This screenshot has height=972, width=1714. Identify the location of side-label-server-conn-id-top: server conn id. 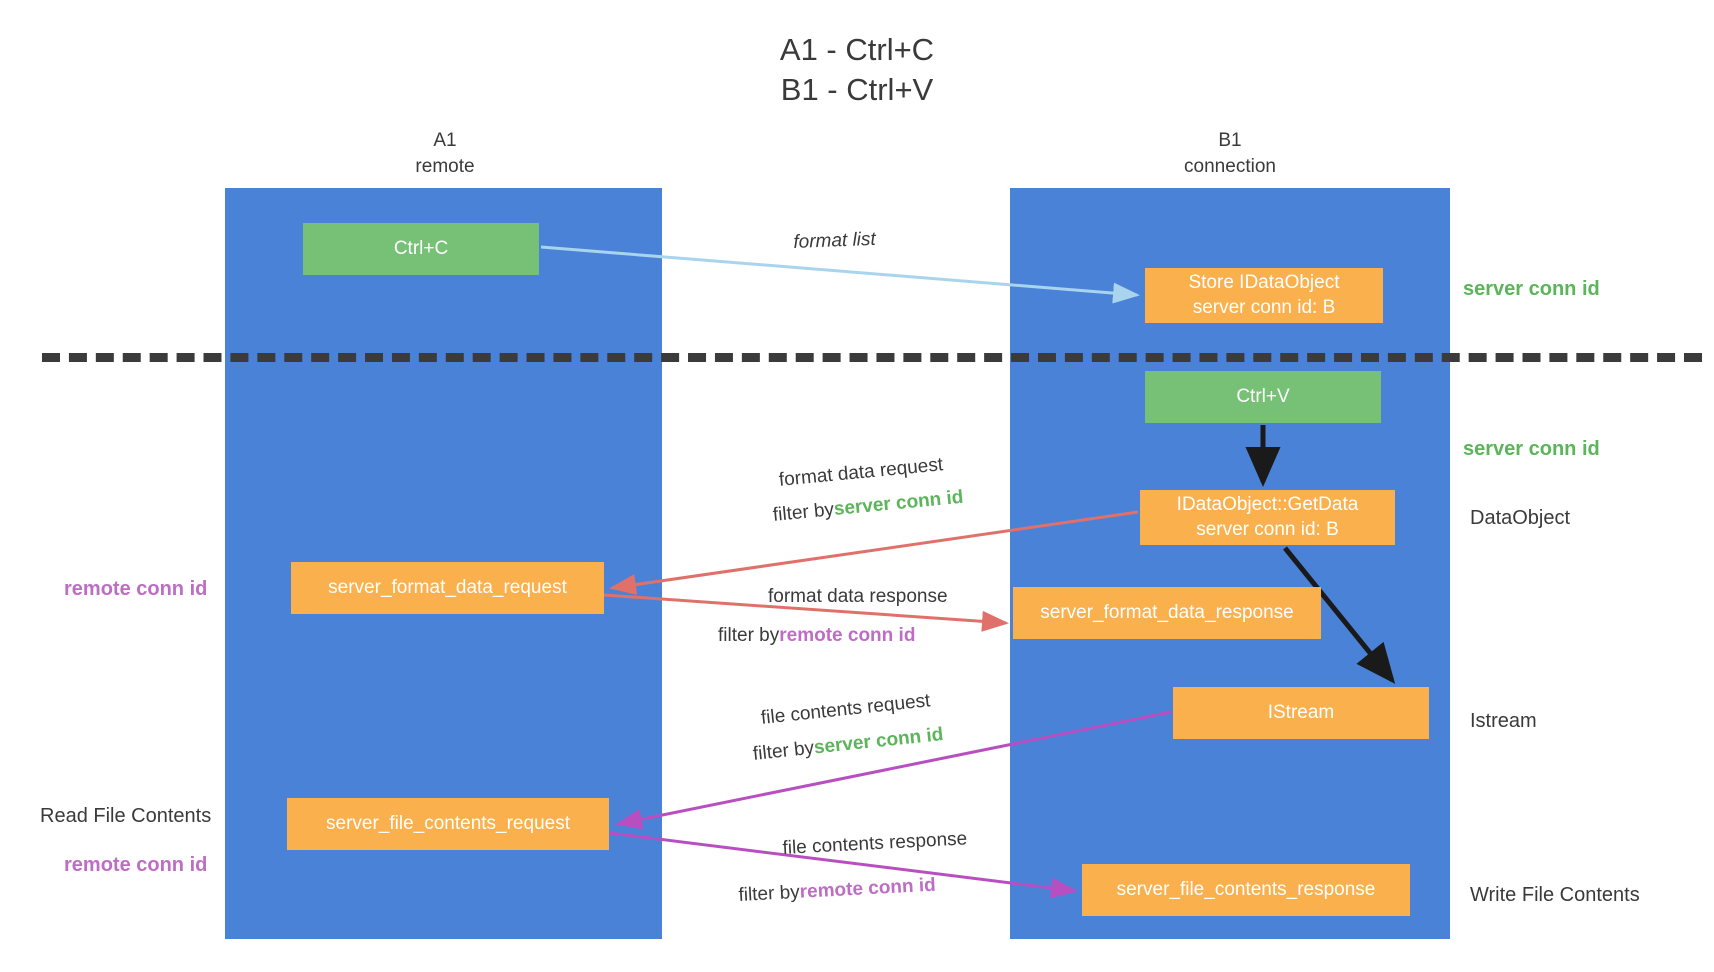
(1531, 289).